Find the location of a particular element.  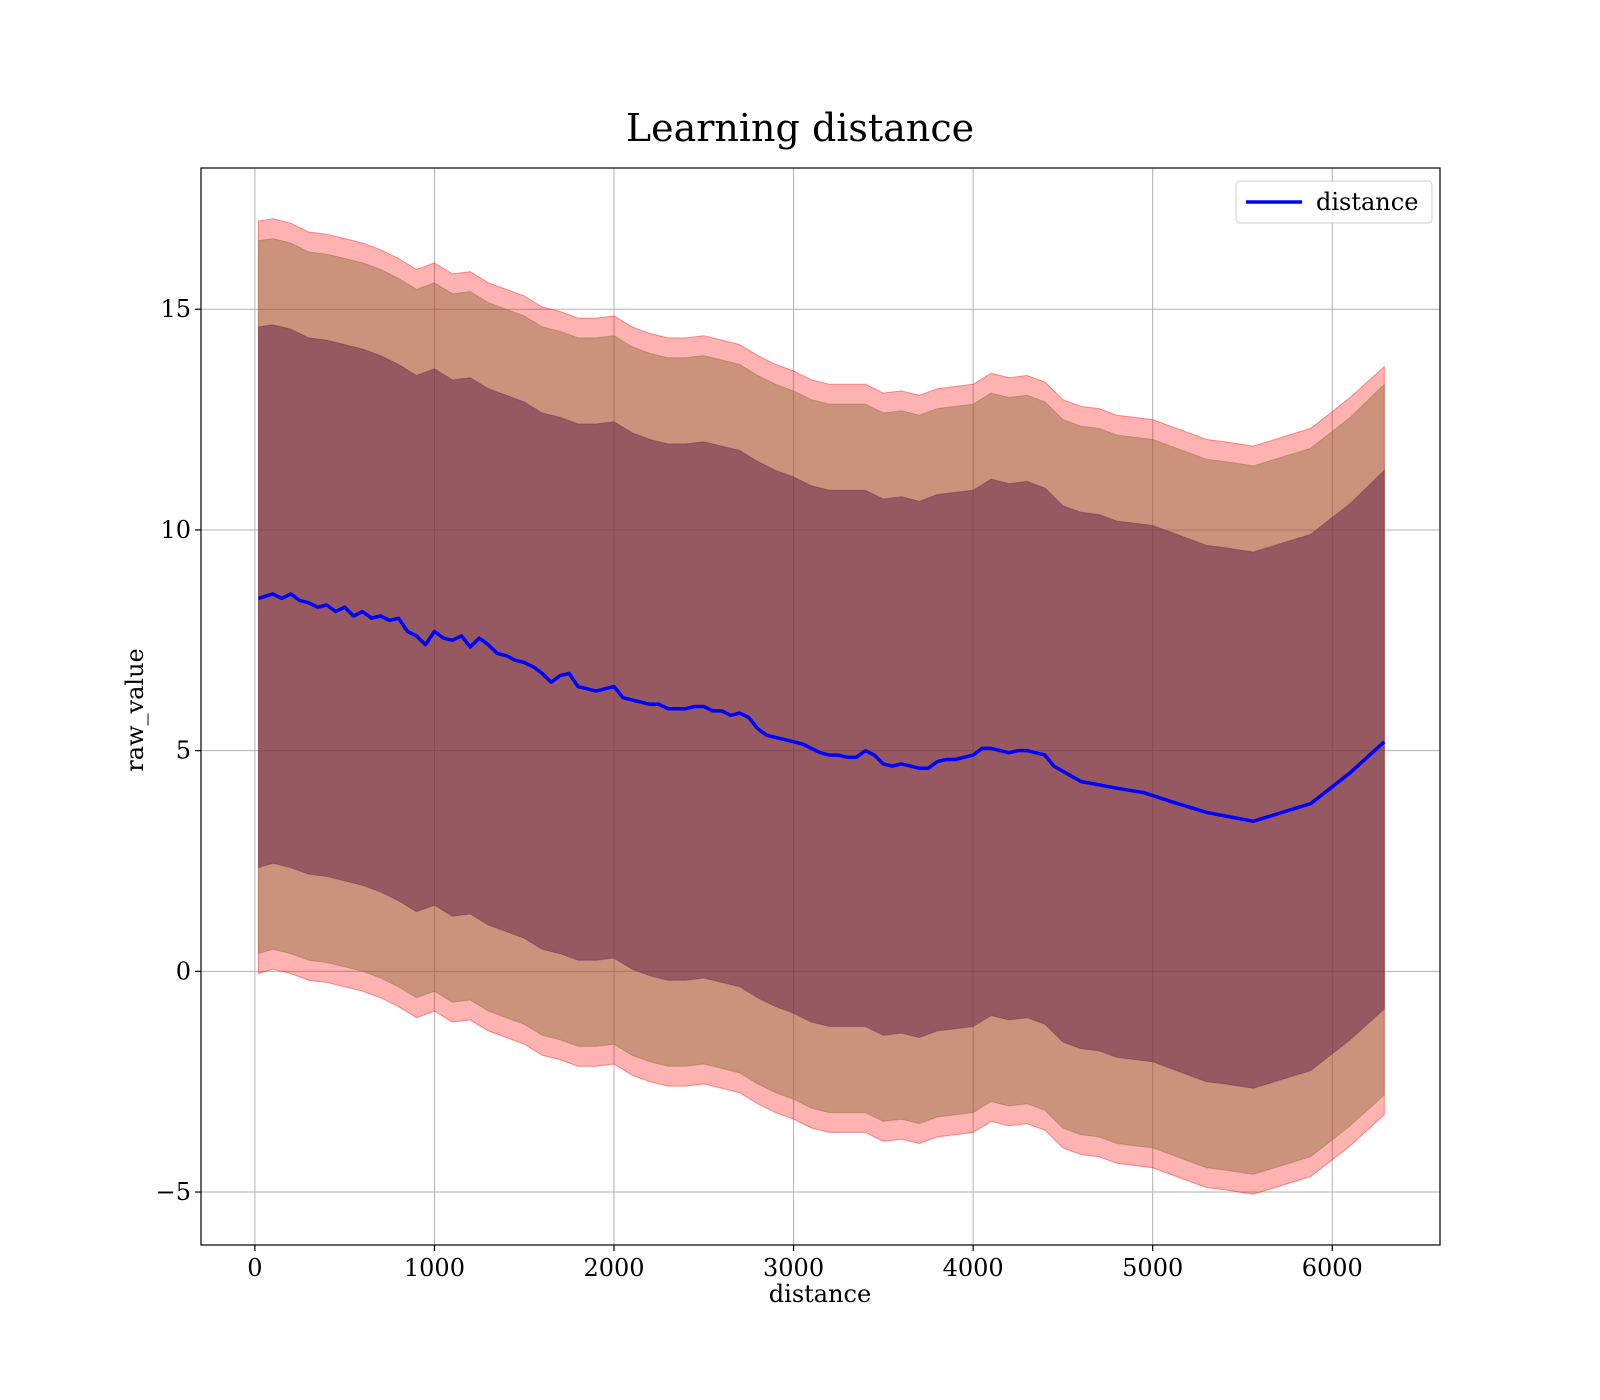

y-axis-ticks: −5 0 5 10 15 is located at coordinates (178, 750).